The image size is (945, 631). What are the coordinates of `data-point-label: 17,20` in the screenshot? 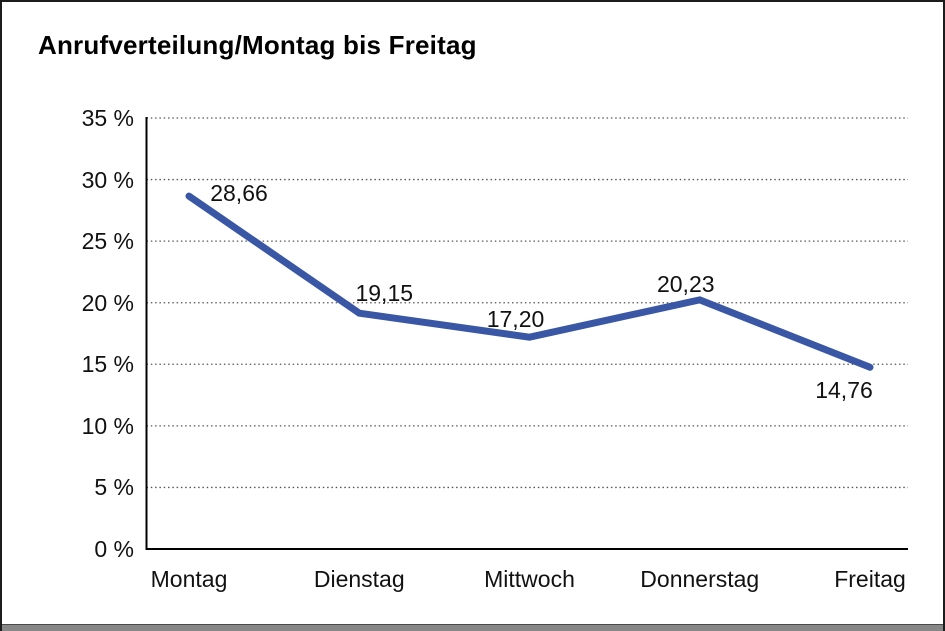 It's located at (515, 319).